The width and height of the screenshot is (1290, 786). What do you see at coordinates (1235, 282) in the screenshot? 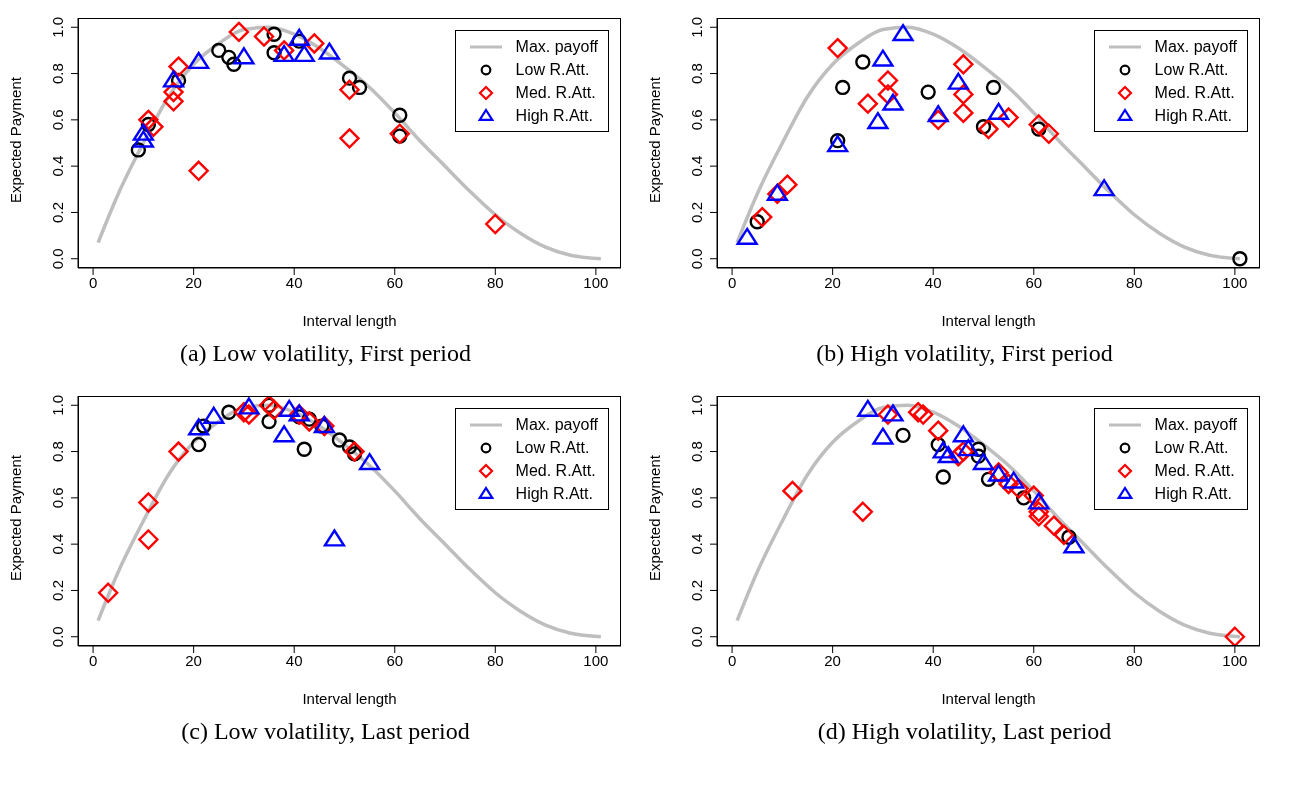
I see `x-tick-label: 100` at bounding box center [1235, 282].